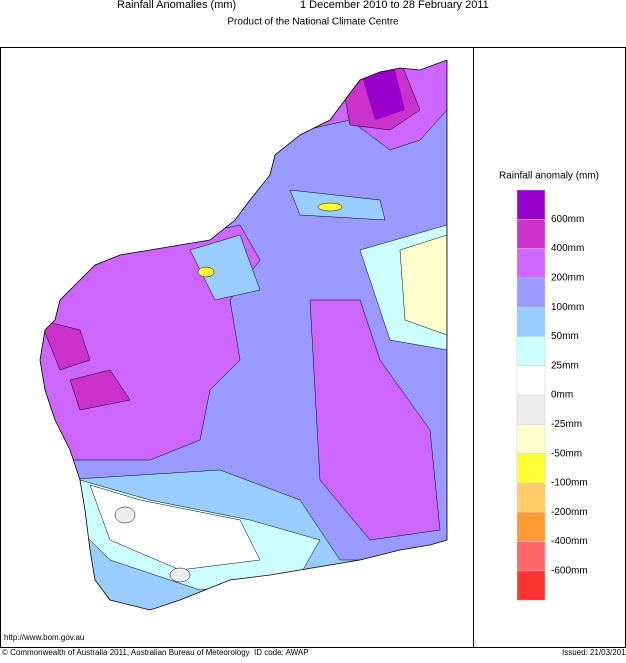  Describe the element at coordinates (566, 453) in the screenshot. I see `legend-label: -50mm` at that location.